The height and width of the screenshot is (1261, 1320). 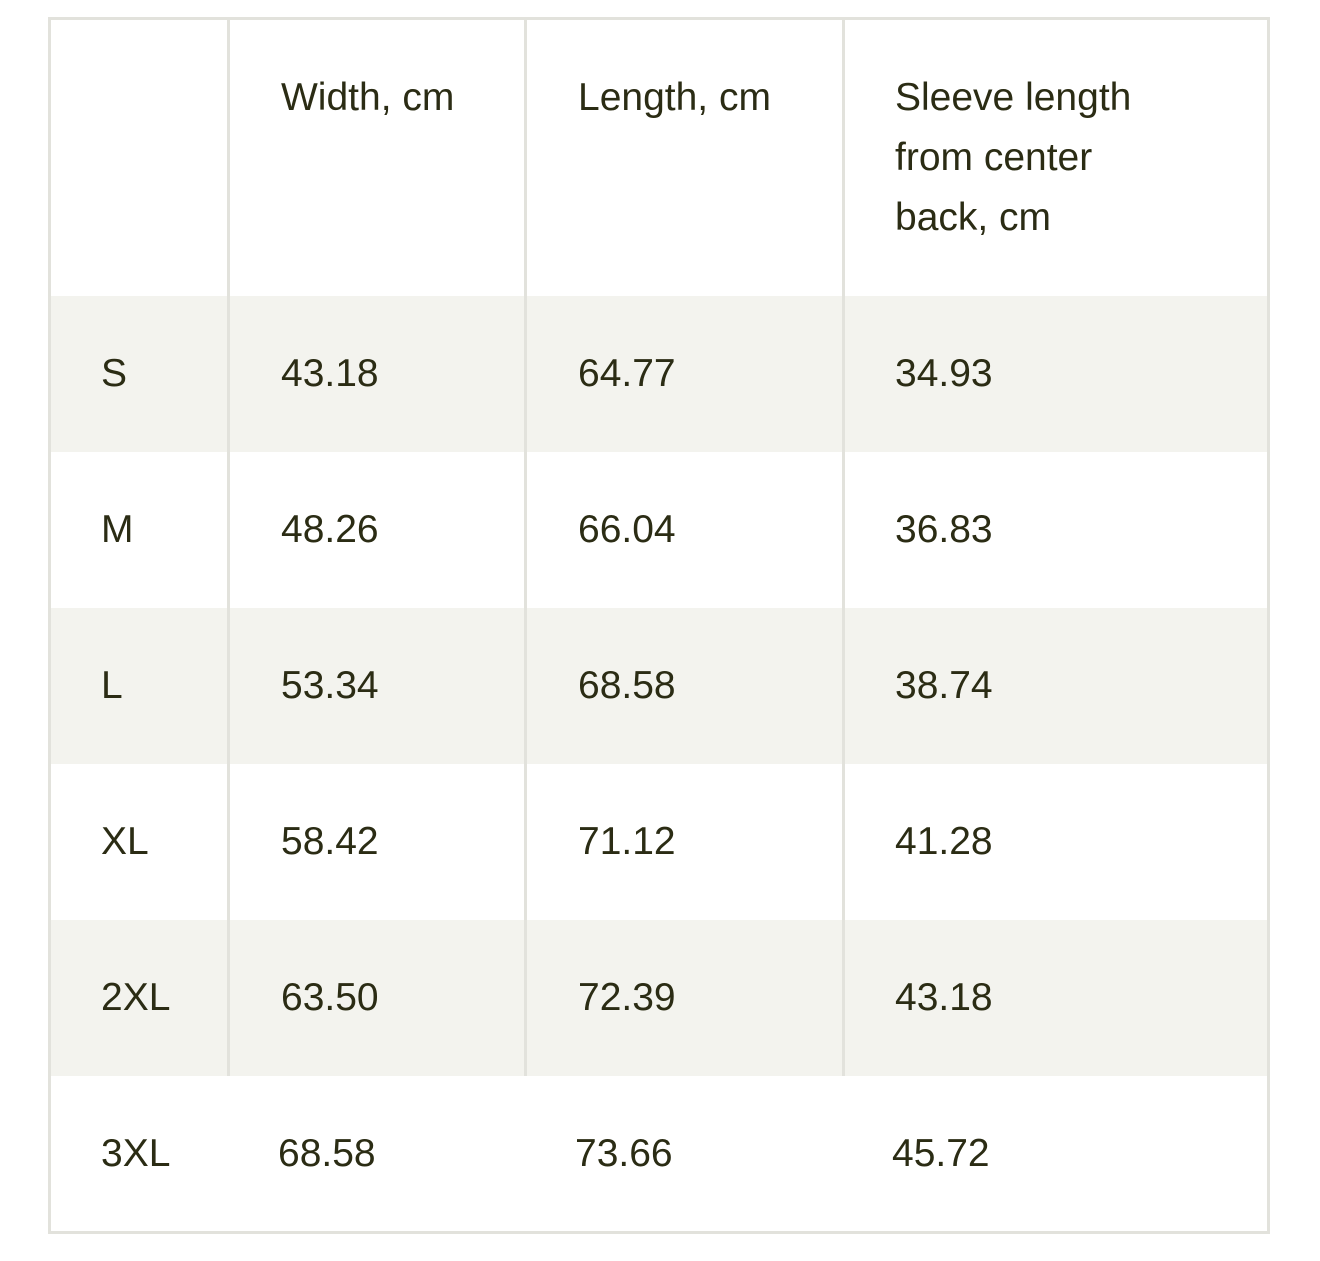 I want to click on cell-width: 43.18, so click(x=375, y=374).